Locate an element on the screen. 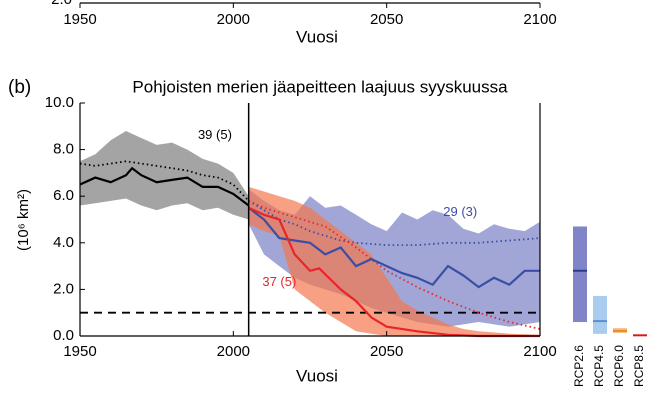 The image size is (659, 401). range-label: RCP8.5 is located at coordinates (639, 366).